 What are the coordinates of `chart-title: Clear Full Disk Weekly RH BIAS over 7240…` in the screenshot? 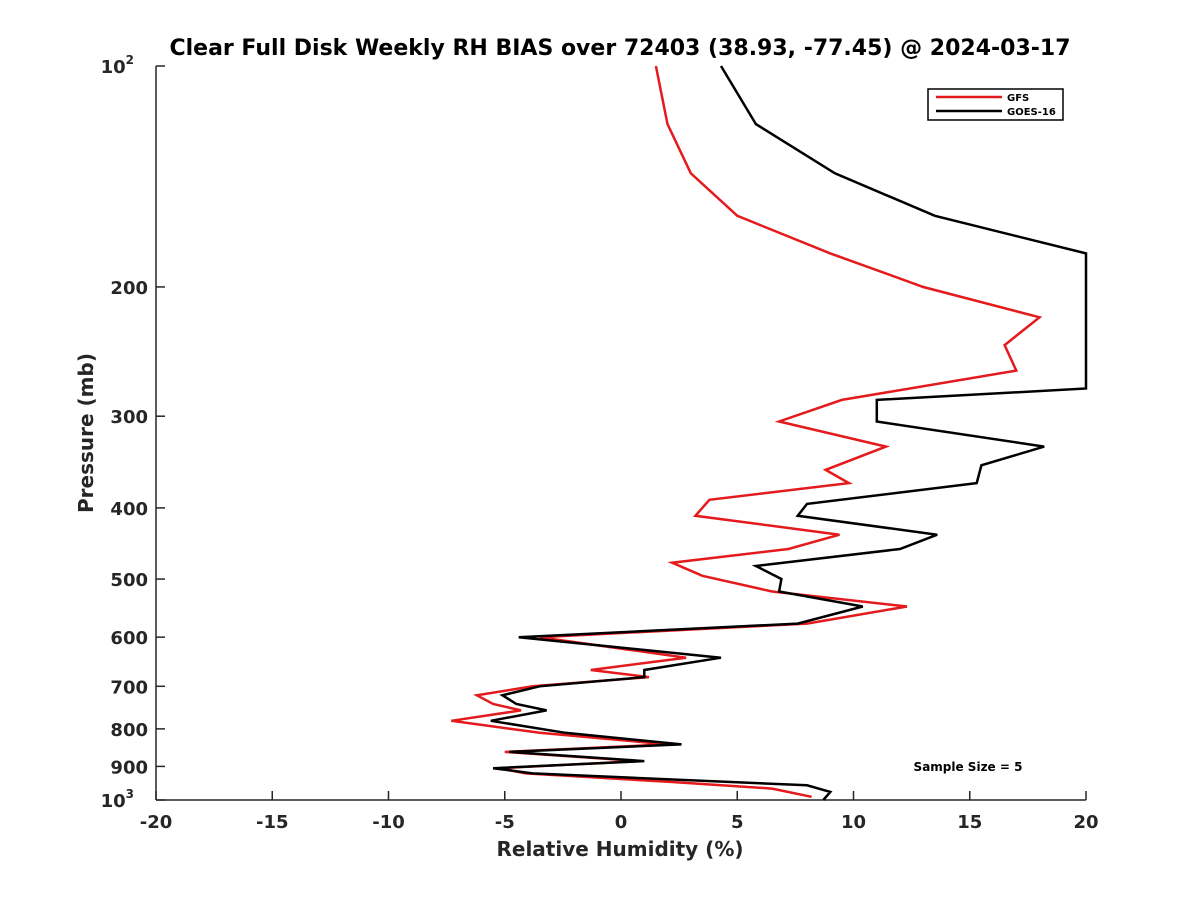 It's located at (619, 48).